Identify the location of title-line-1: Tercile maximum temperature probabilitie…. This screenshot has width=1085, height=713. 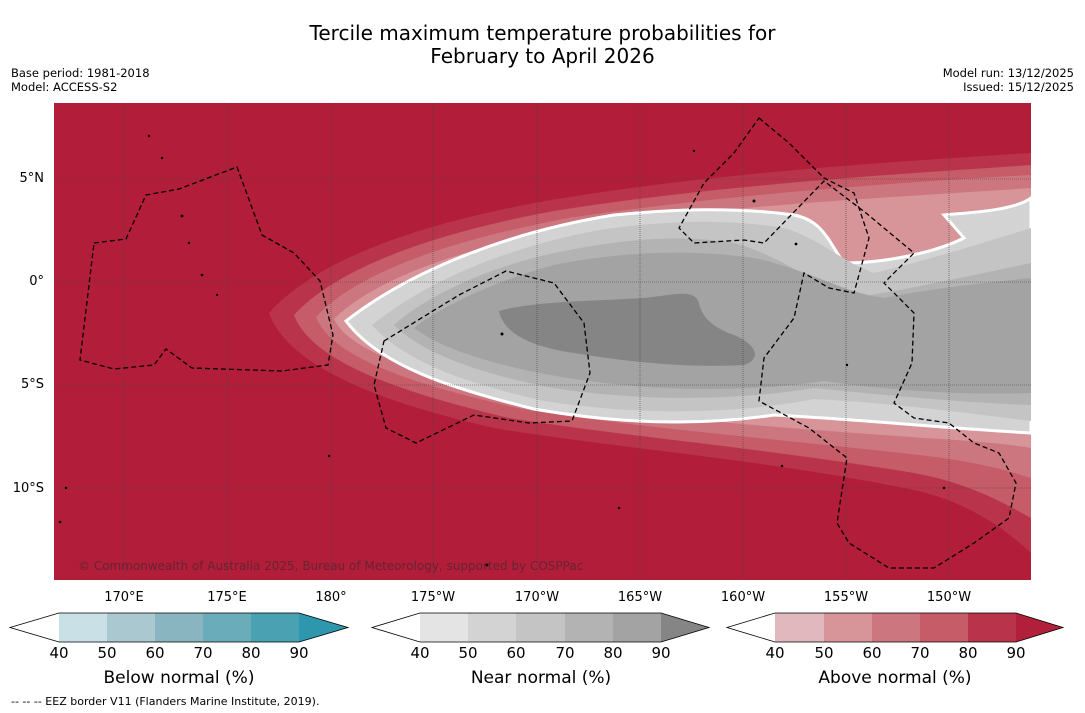
(542, 33).